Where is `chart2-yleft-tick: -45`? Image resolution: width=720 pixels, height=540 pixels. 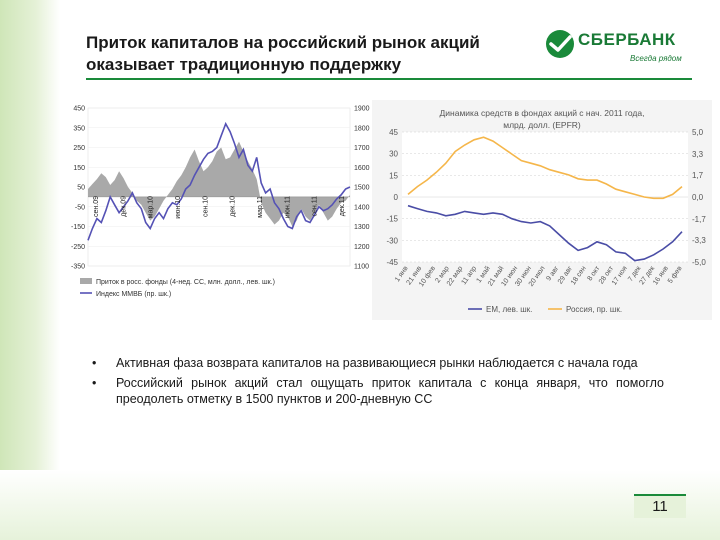
chart2-yleft-tick: -45 is located at coordinates (392, 262).